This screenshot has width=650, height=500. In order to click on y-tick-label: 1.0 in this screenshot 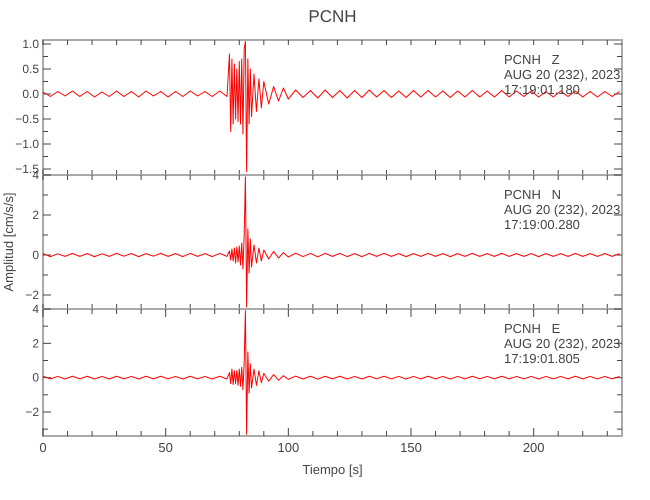, I will do `click(31, 44)`.